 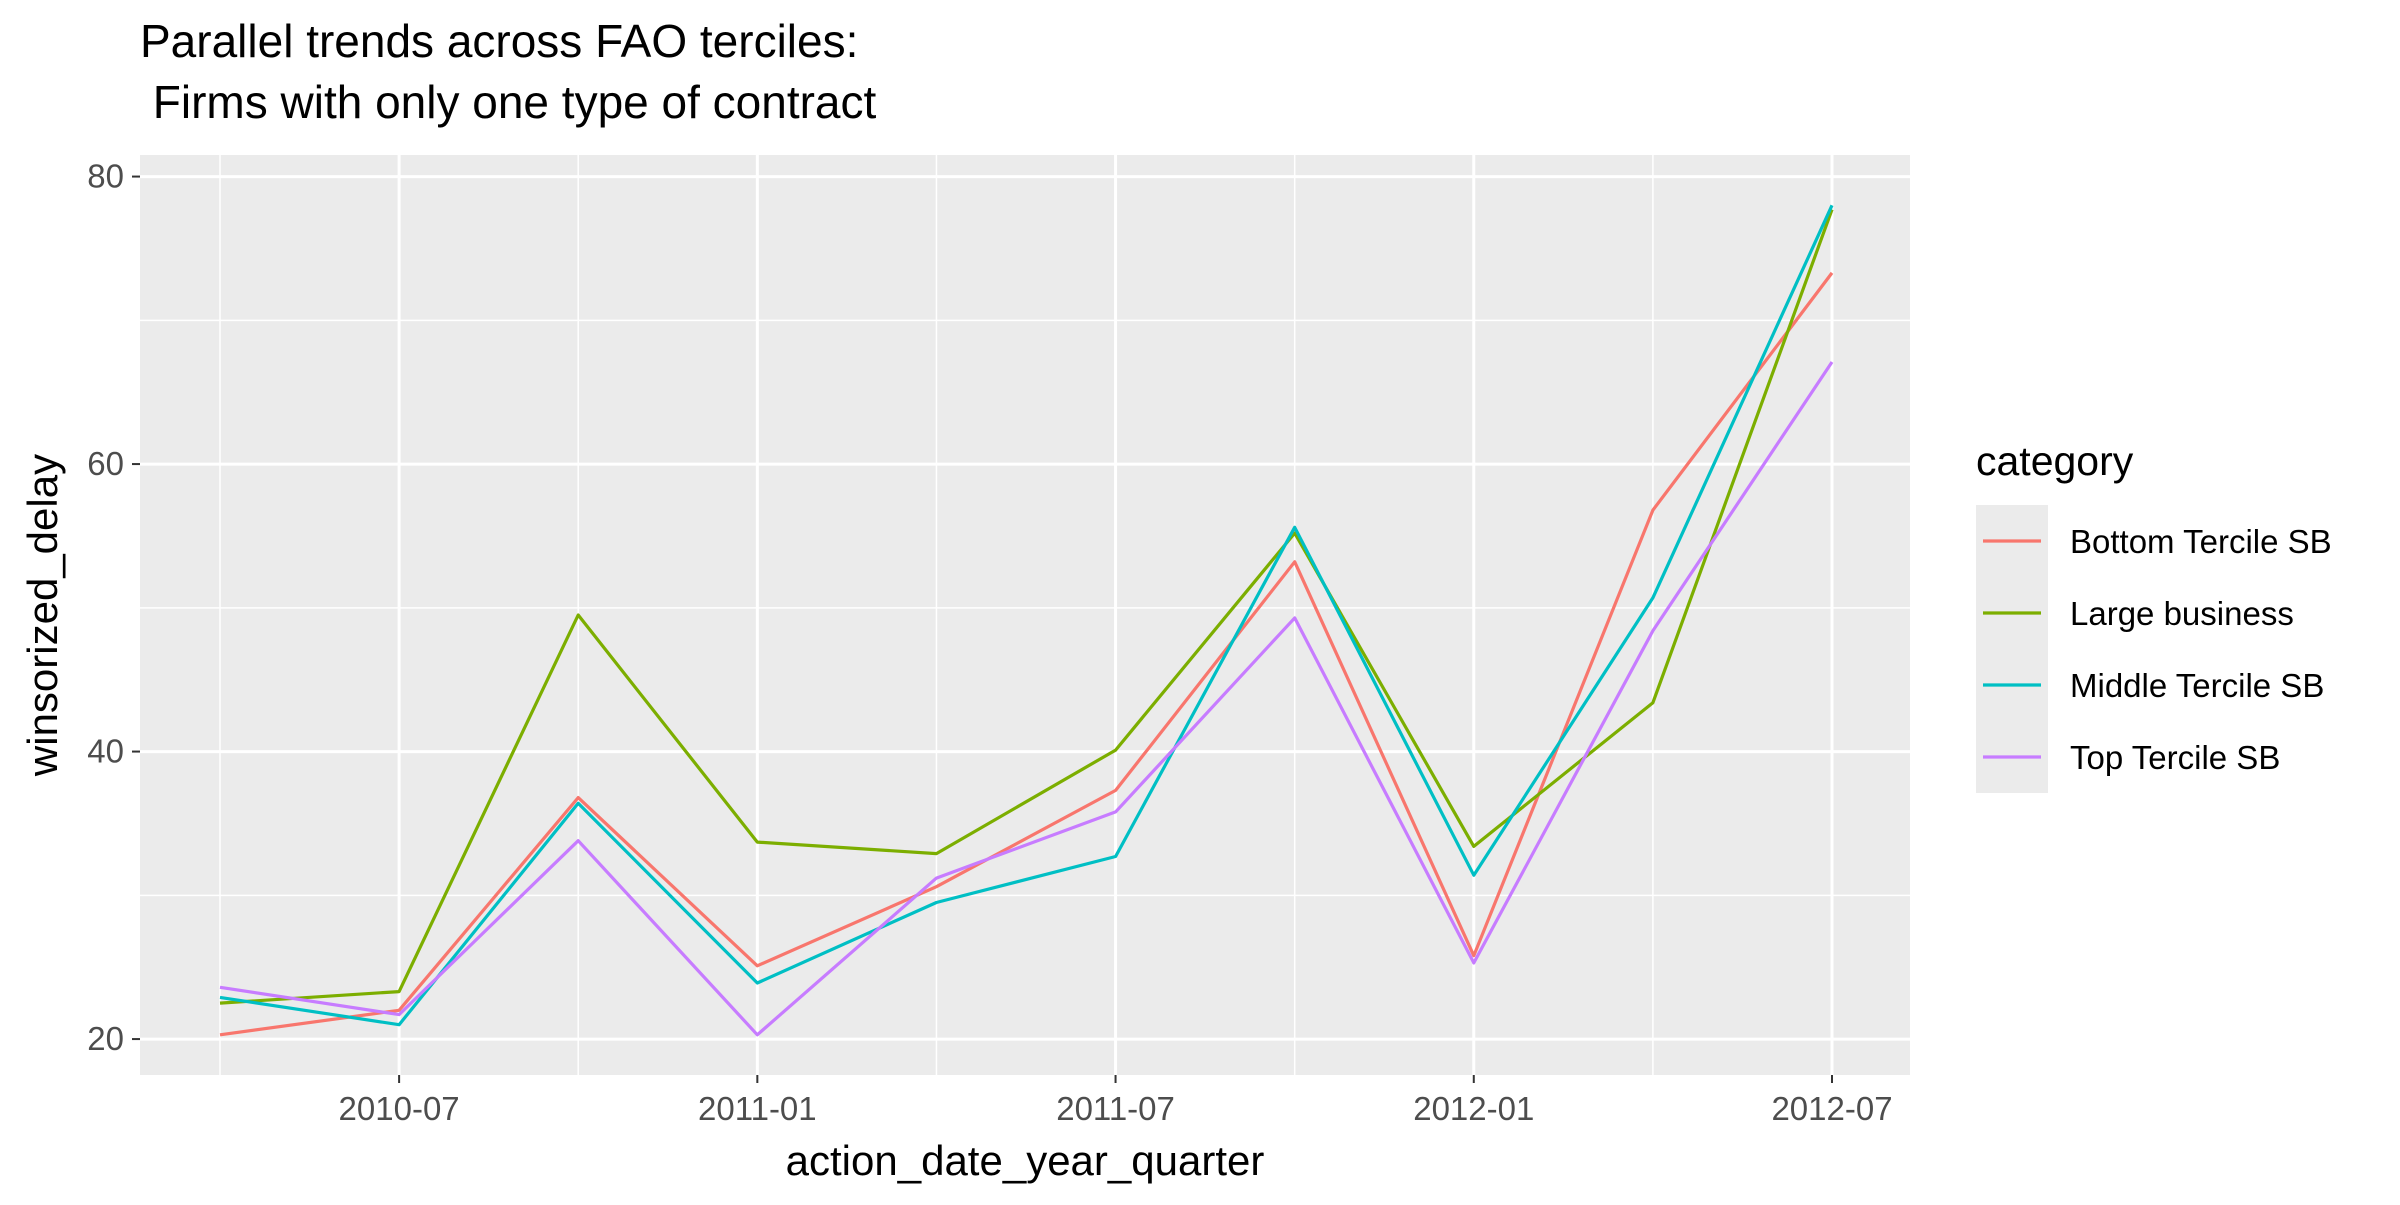 I want to click on legend-item: Bottom Tercile SB, so click(x=2154, y=541).